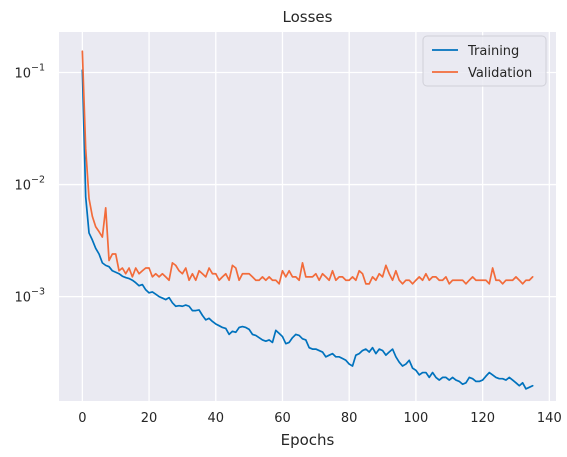  I want to click on x-tick-label: 40, so click(215, 418).